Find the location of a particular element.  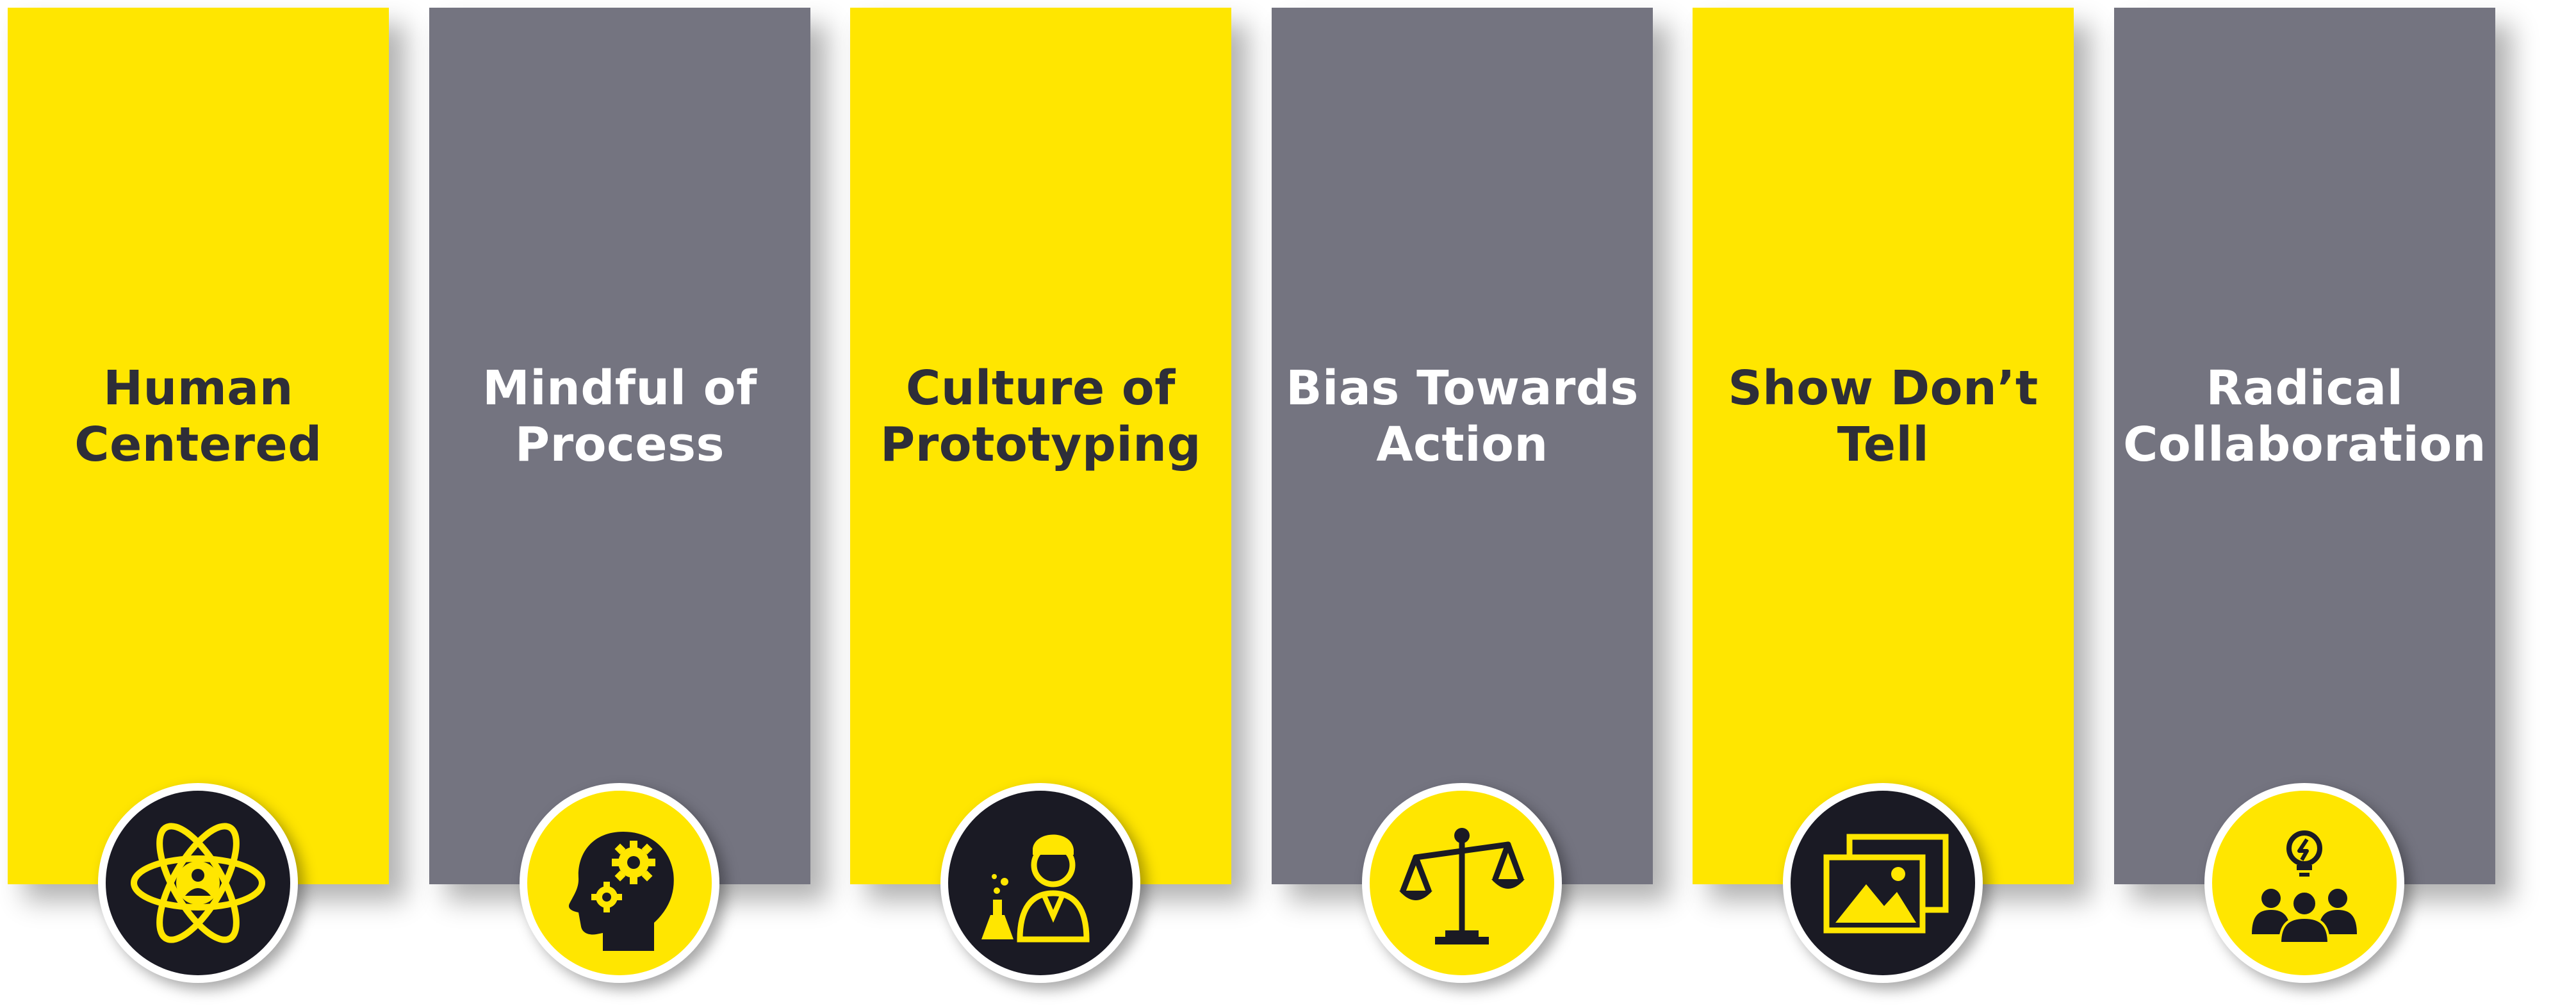

badge-culture-of-prototyping is located at coordinates (1040, 883).